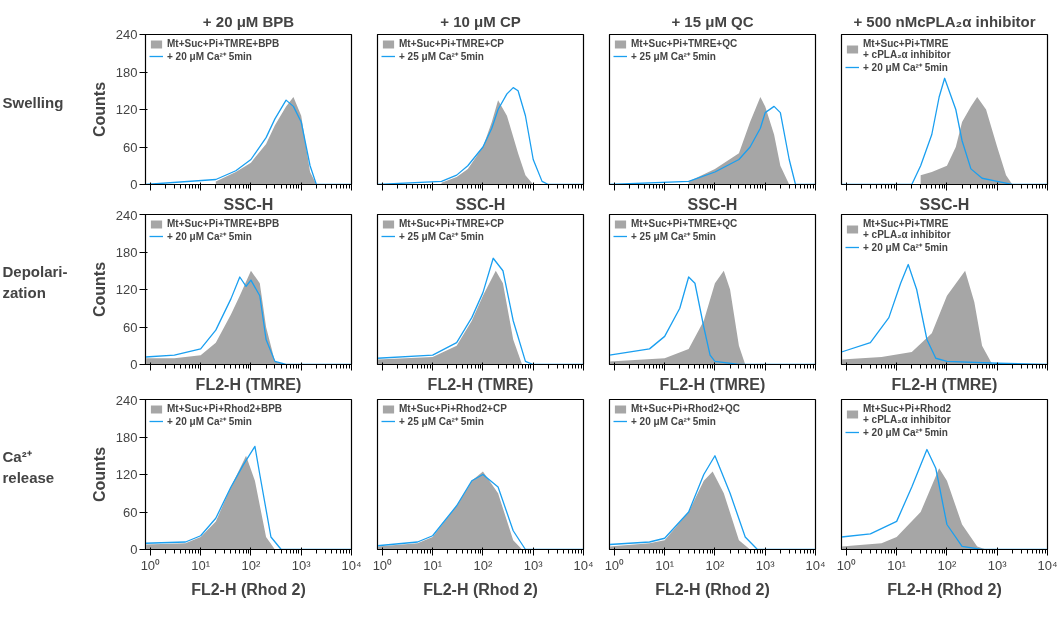 This screenshot has height=633, width=1062. What do you see at coordinates (225, 408) in the screenshot?
I see `legend-label: Mt+Suc+Pi+Rhod2+BPB` at bounding box center [225, 408].